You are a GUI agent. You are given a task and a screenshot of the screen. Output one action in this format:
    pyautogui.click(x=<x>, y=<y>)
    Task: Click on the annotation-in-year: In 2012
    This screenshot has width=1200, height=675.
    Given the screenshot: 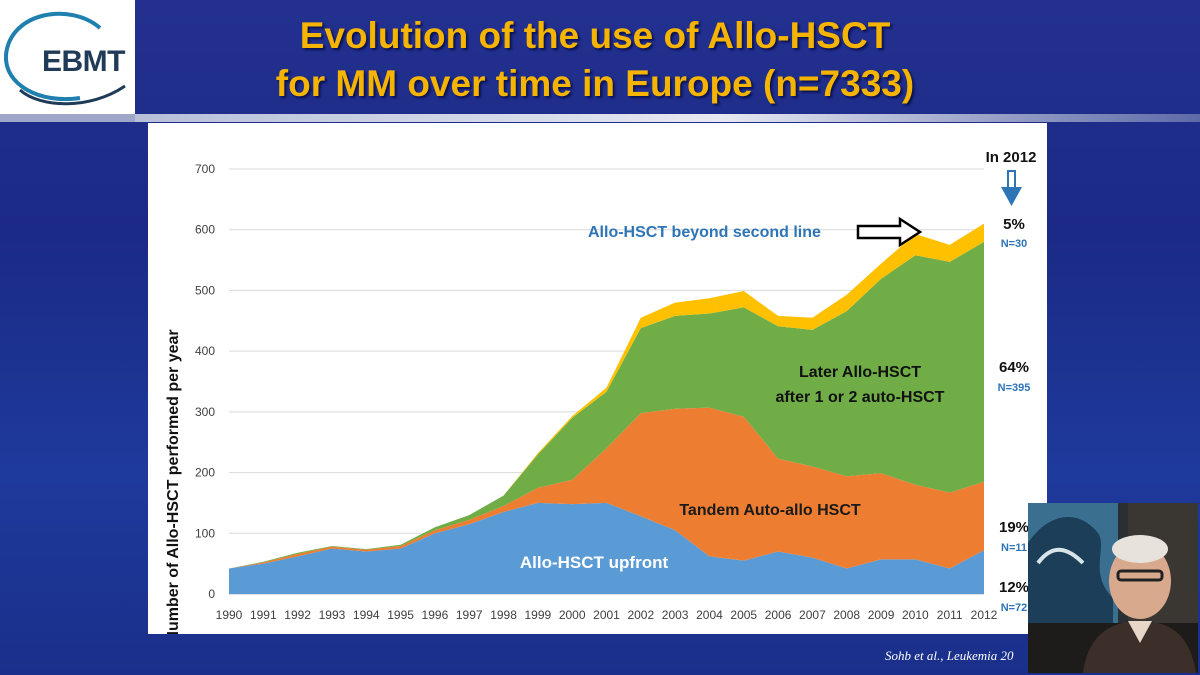 What is the action you would take?
    pyautogui.click(x=1011, y=157)
    